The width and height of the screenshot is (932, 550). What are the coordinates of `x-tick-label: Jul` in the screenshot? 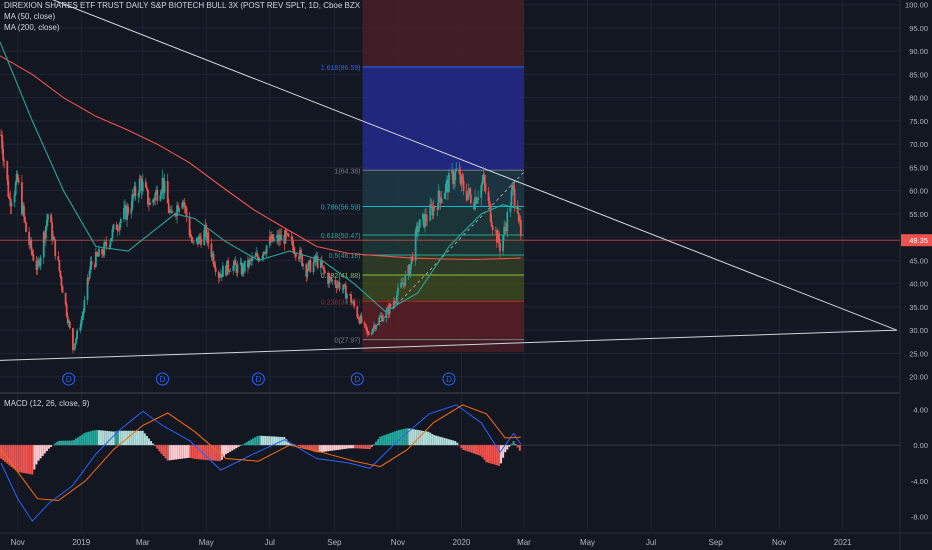 It's located at (651, 542).